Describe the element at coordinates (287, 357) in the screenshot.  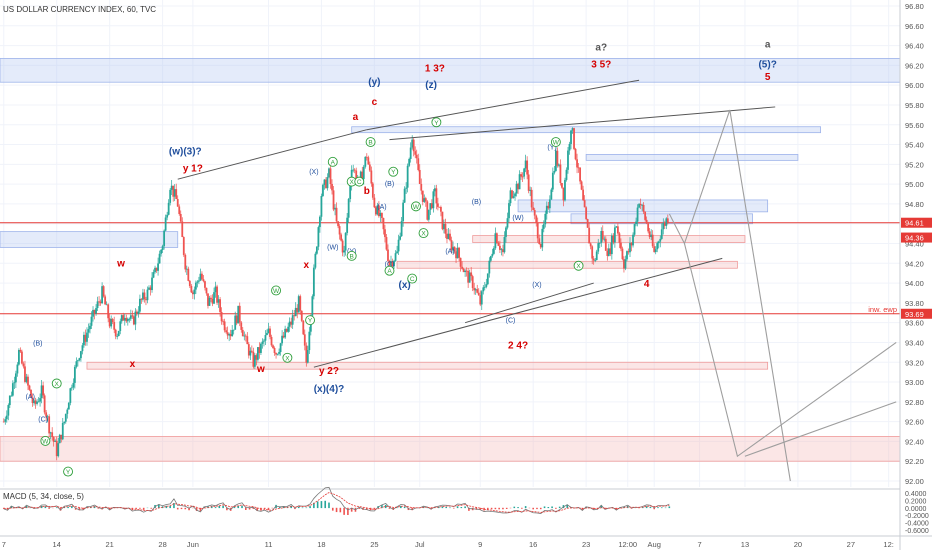
I see `circle-marker` at that location.